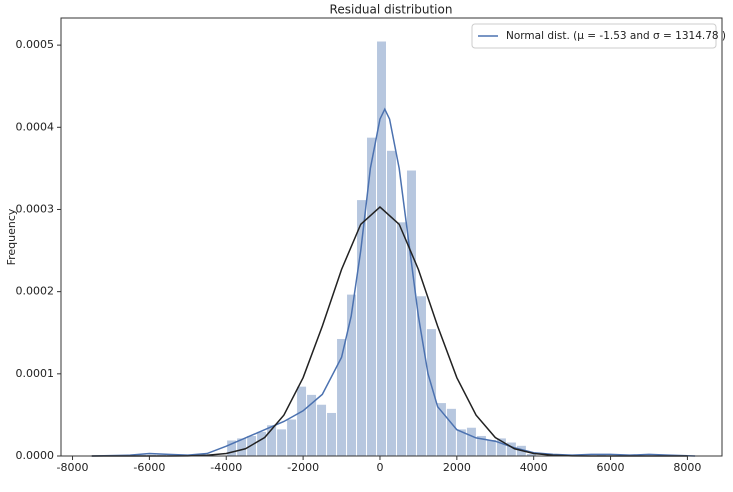 This screenshot has width=733, height=492. Describe the element at coordinates (149, 467) in the screenshot. I see `x-tick-label: -6000` at that location.